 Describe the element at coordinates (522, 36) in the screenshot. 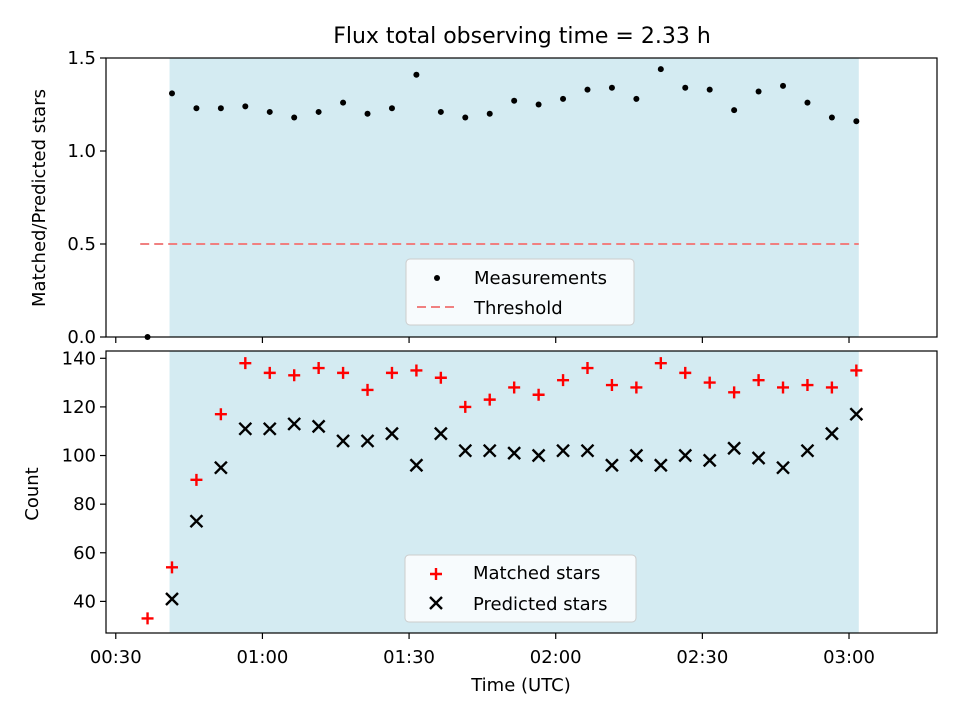

I see `chart-title: Flux total observing time = 2.33 h` at that location.